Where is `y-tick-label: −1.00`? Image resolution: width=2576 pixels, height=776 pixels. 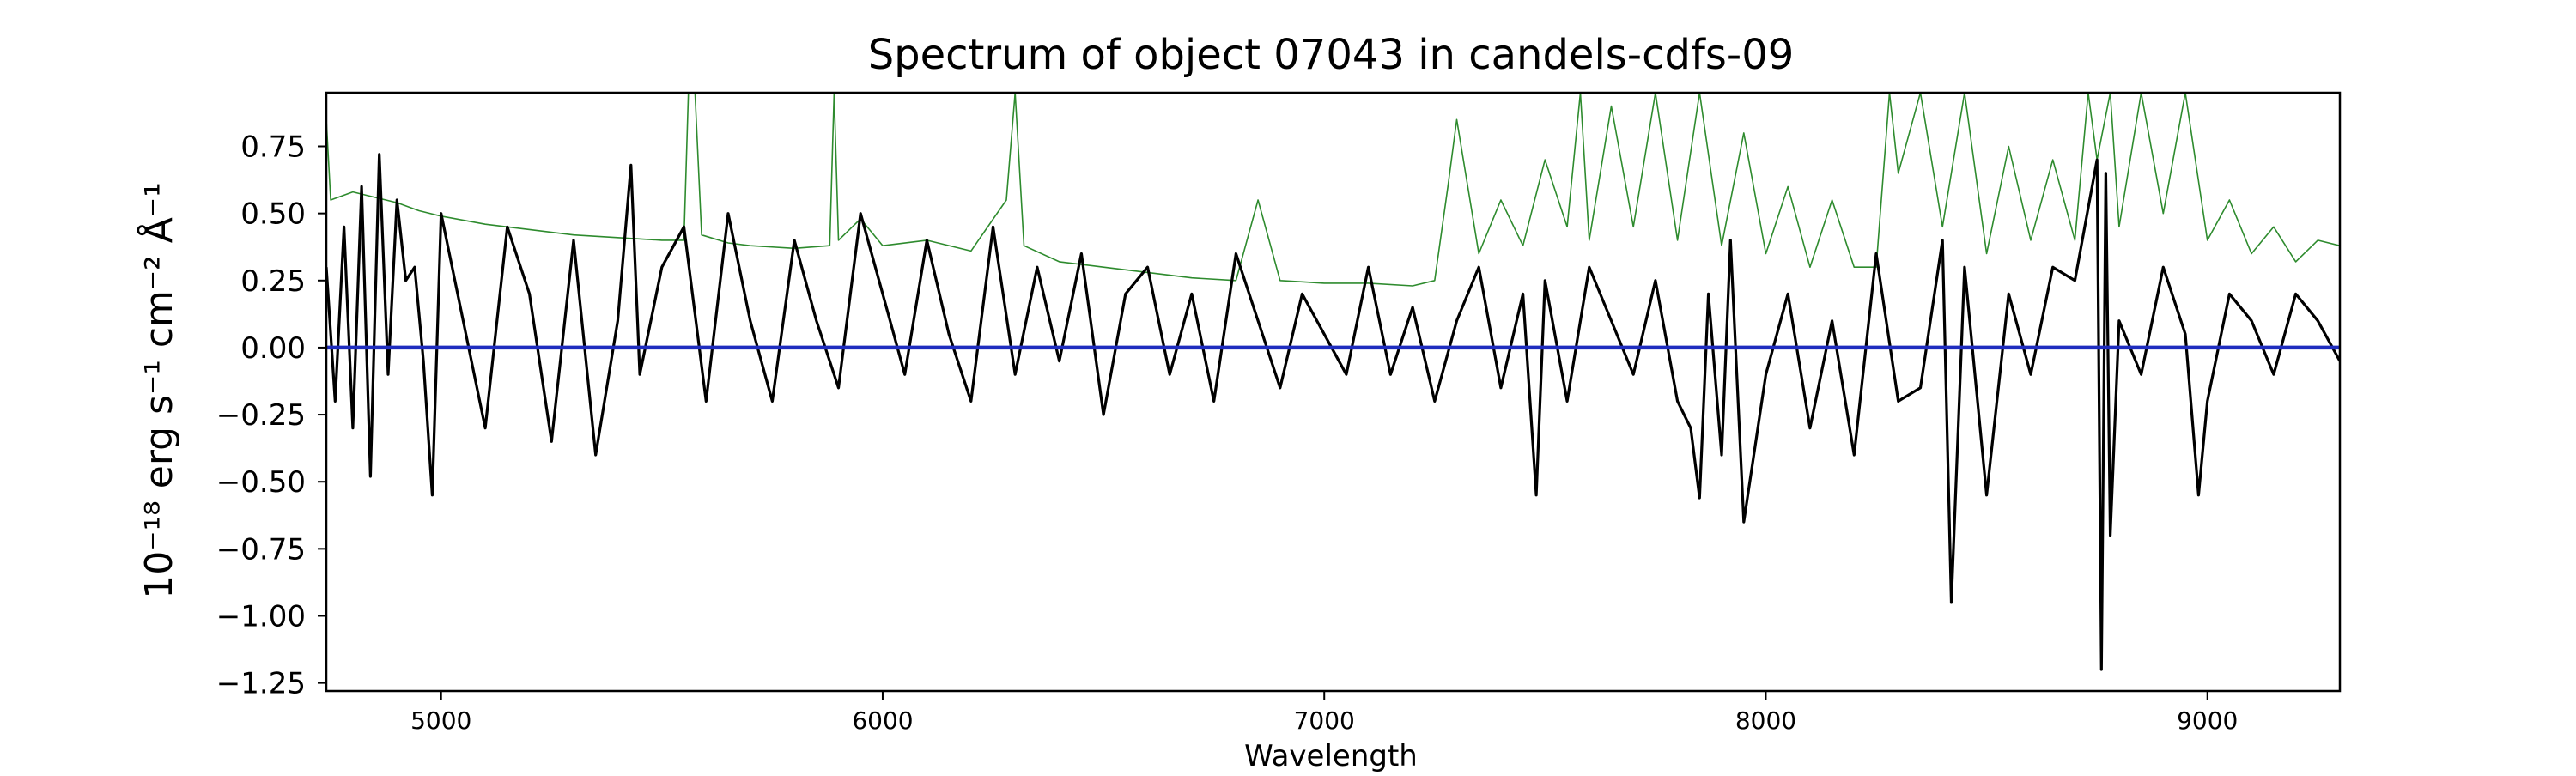
y-tick-label: −1.00 is located at coordinates (261, 616).